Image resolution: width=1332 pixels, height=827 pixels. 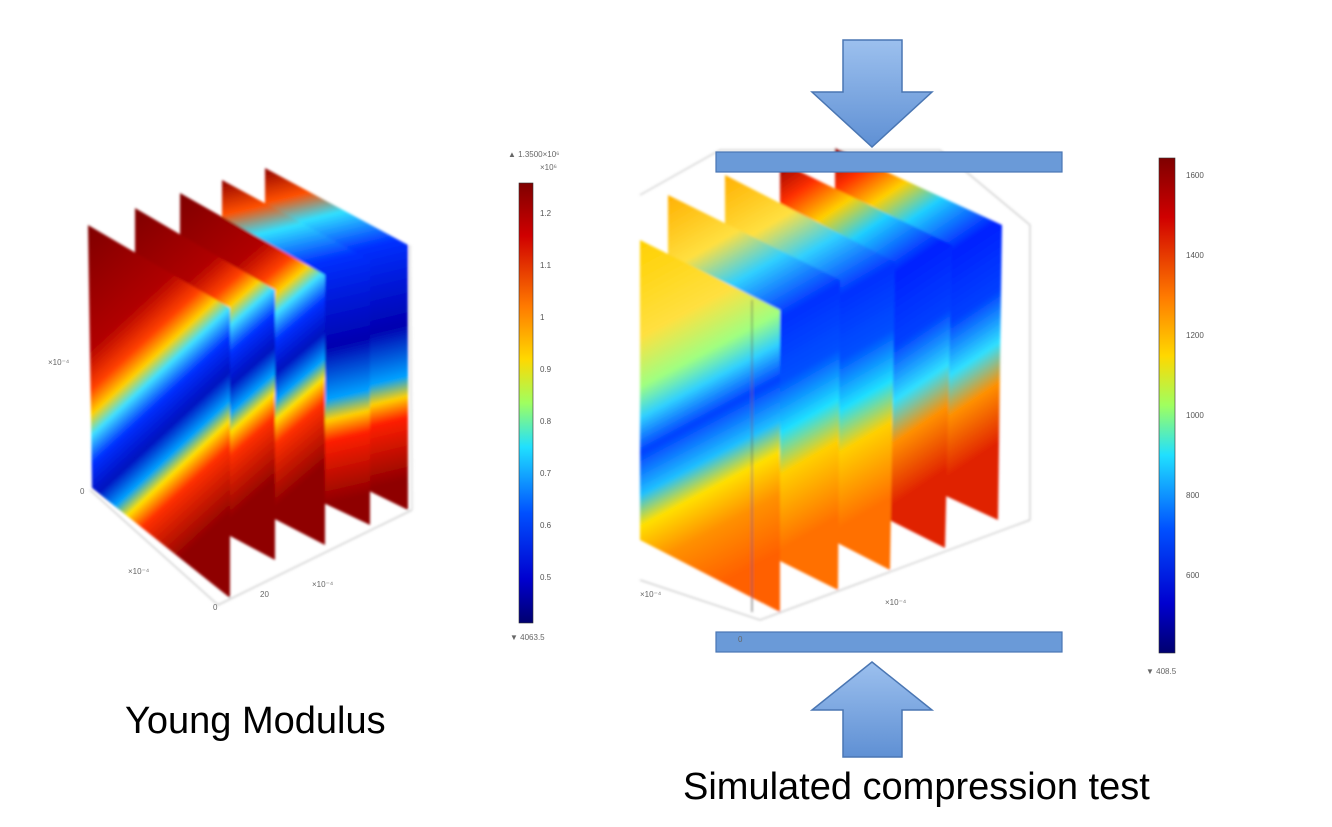 I want to click on left-colorbar-tick: 0.9, so click(x=546, y=369).